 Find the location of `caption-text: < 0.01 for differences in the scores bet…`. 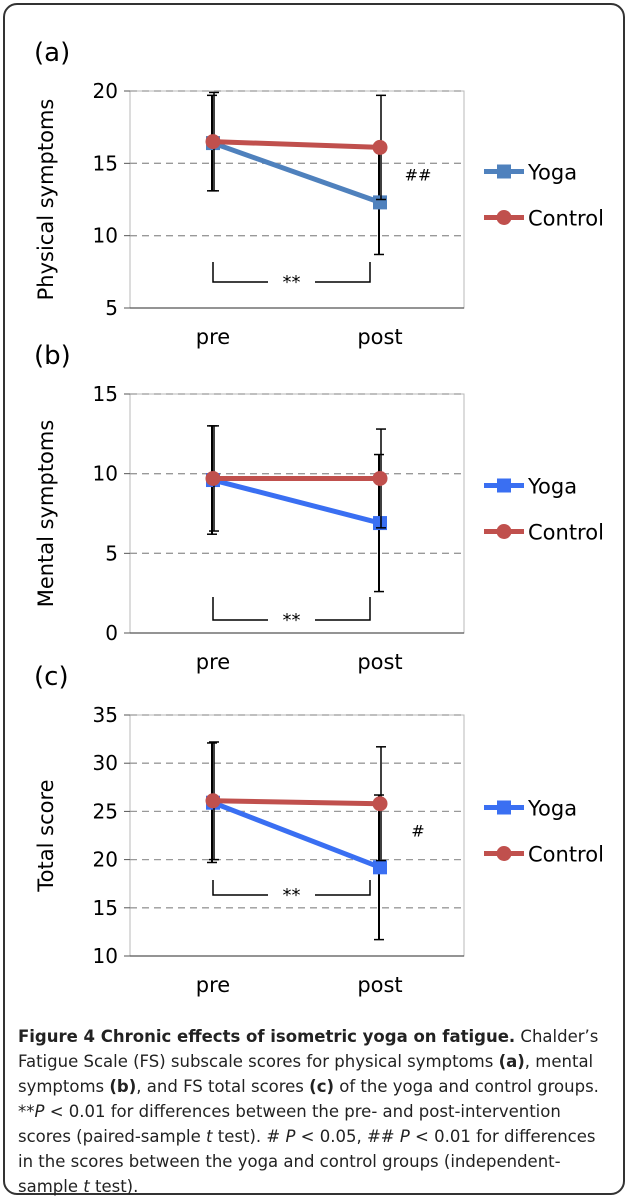

caption-text: < 0.01 for differences in the scores bet… is located at coordinates (307, 1161).